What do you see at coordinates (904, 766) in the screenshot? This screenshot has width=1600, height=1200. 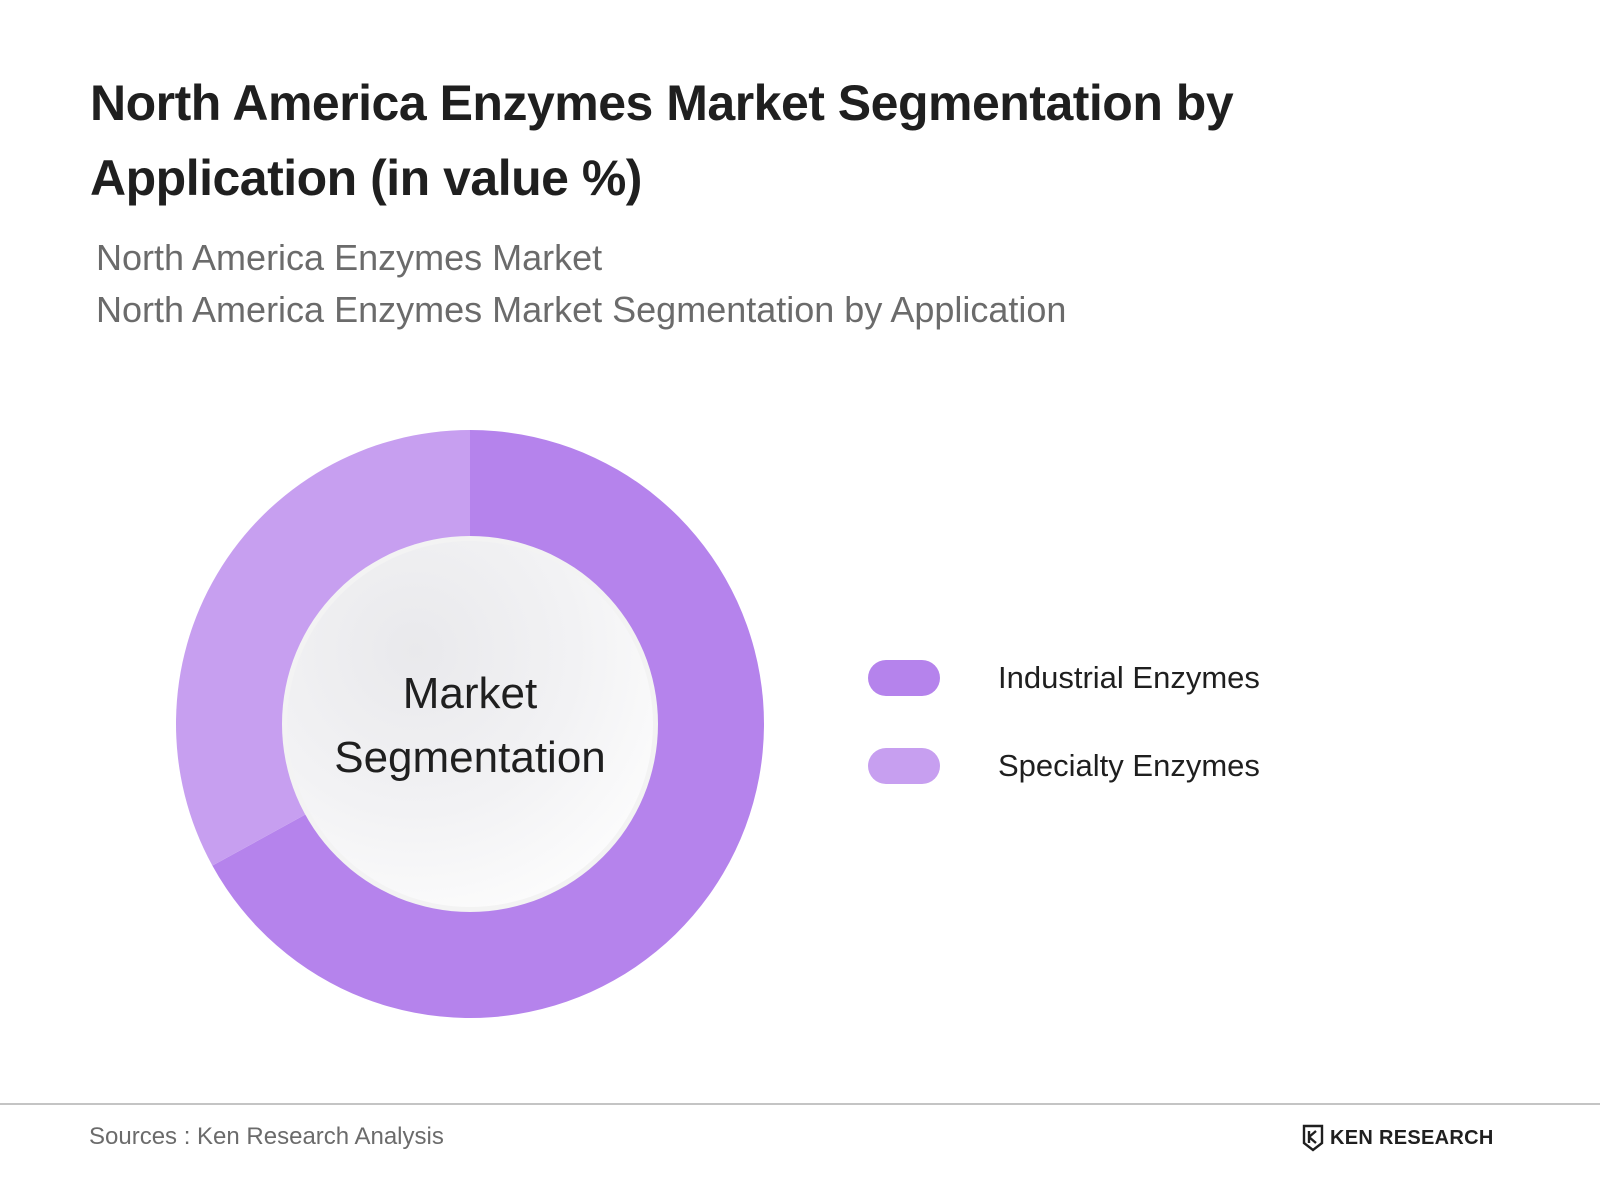 I see `legend-swatch-specialty-enzymes` at bounding box center [904, 766].